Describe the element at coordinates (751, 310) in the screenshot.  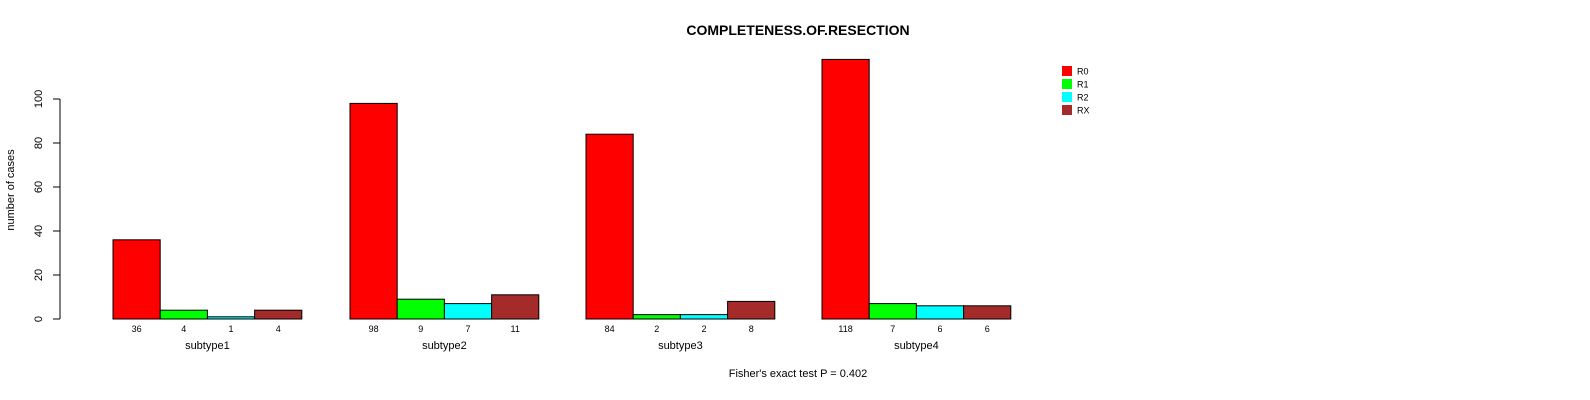
I see `bar-subtype3-RX` at that location.